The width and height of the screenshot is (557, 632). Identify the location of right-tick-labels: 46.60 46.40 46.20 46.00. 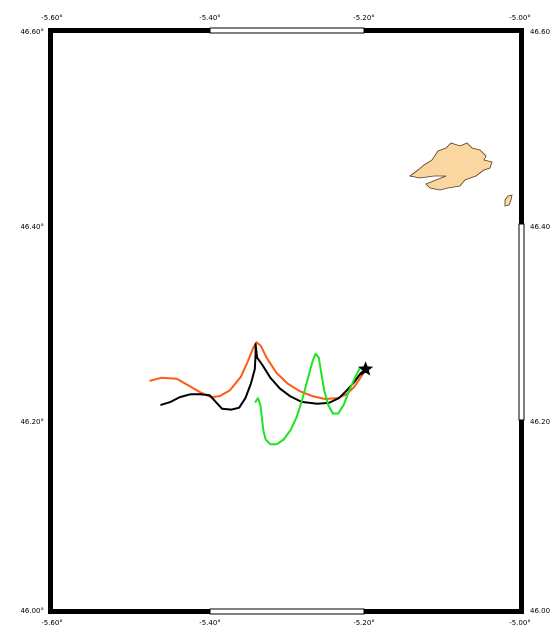
(540, 321).